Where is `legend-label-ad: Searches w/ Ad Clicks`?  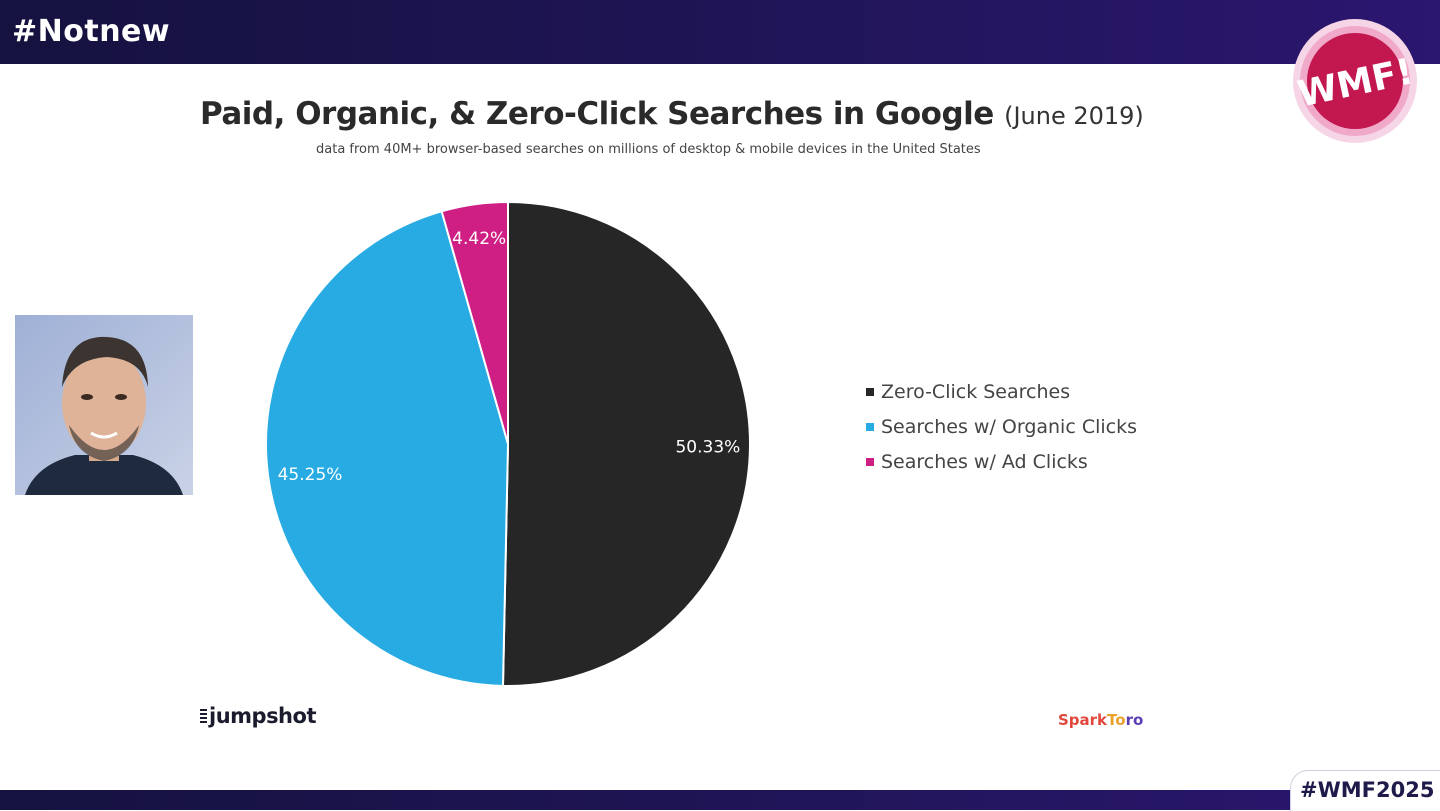
legend-label-ad: Searches w/ Ad Clicks is located at coordinates (984, 461).